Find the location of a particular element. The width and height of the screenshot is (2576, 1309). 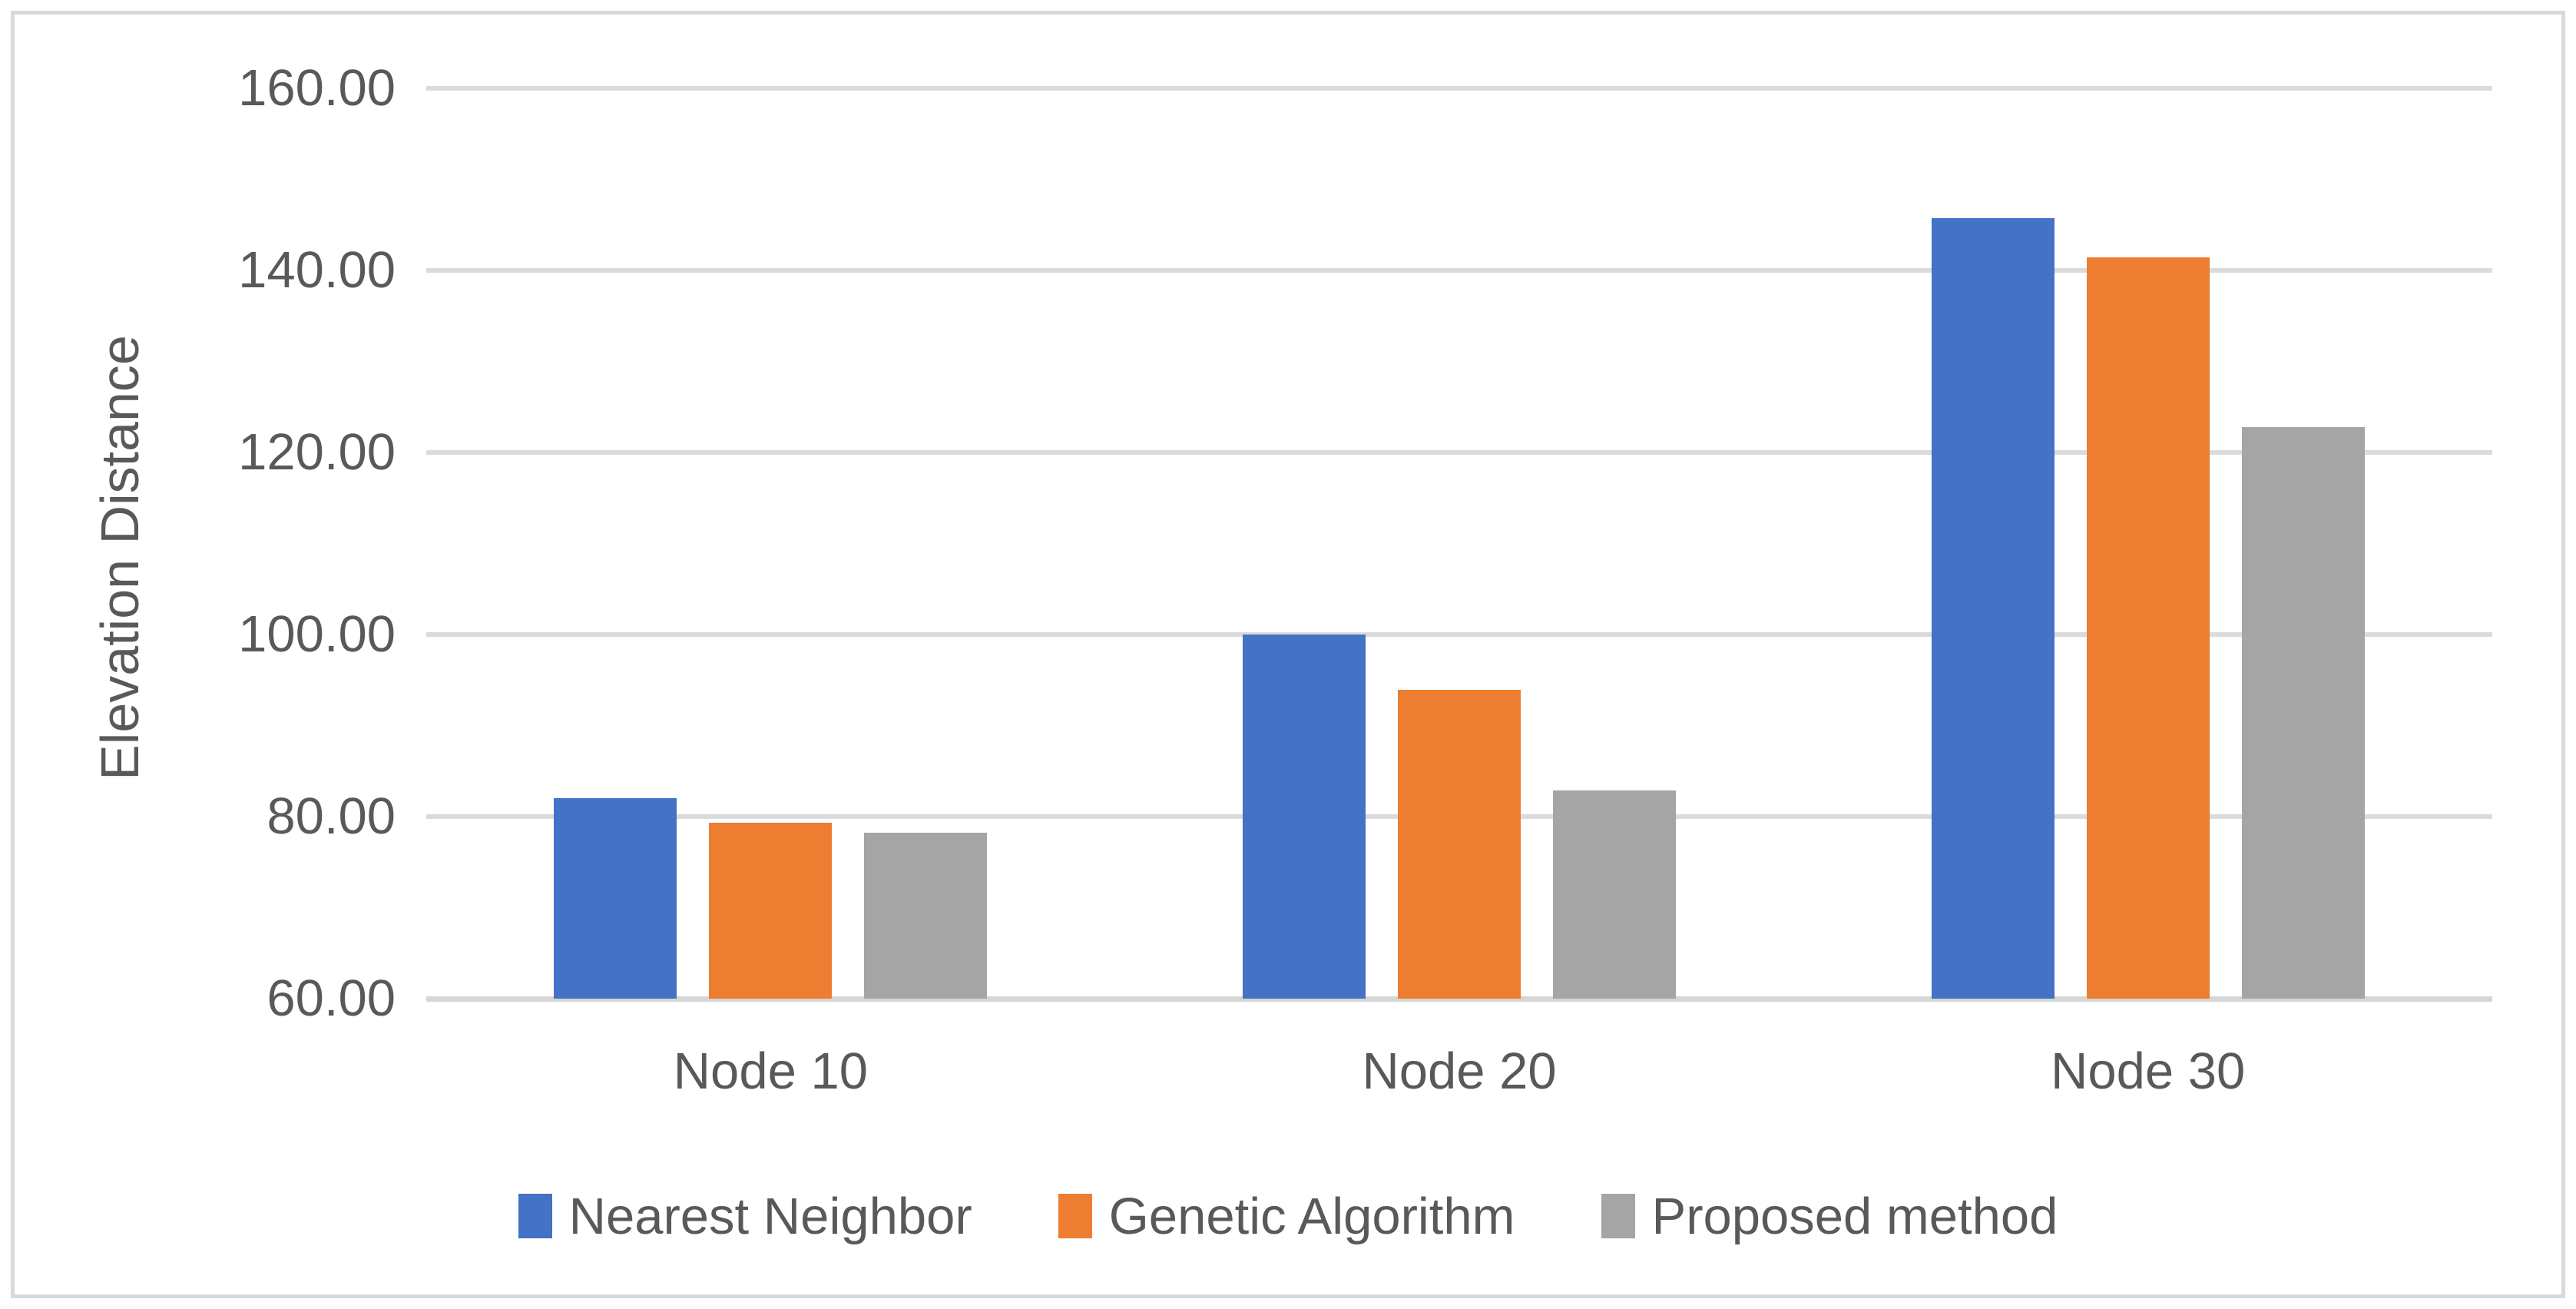

x-axis-category-label: Node 30 is located at coordinates (2148, 1071).